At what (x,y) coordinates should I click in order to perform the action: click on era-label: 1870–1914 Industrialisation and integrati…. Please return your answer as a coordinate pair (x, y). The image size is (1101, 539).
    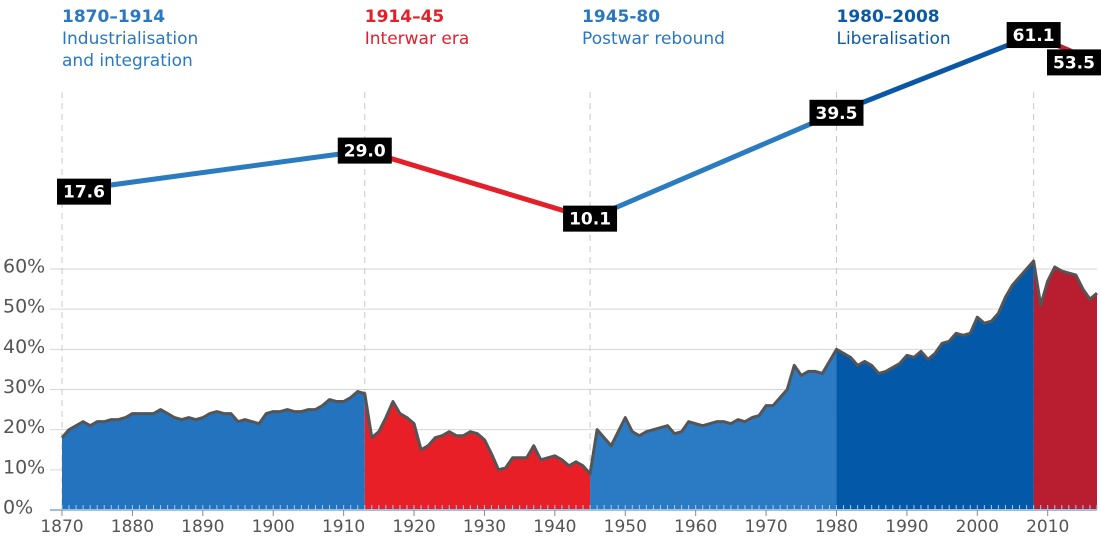
    Looking at the image, I should click on (137, 39).